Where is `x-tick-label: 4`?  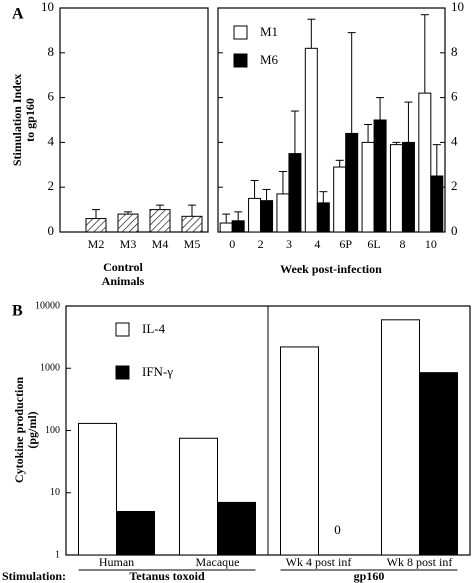
x-tick-label: 4 is located at coordinates (317, 244).